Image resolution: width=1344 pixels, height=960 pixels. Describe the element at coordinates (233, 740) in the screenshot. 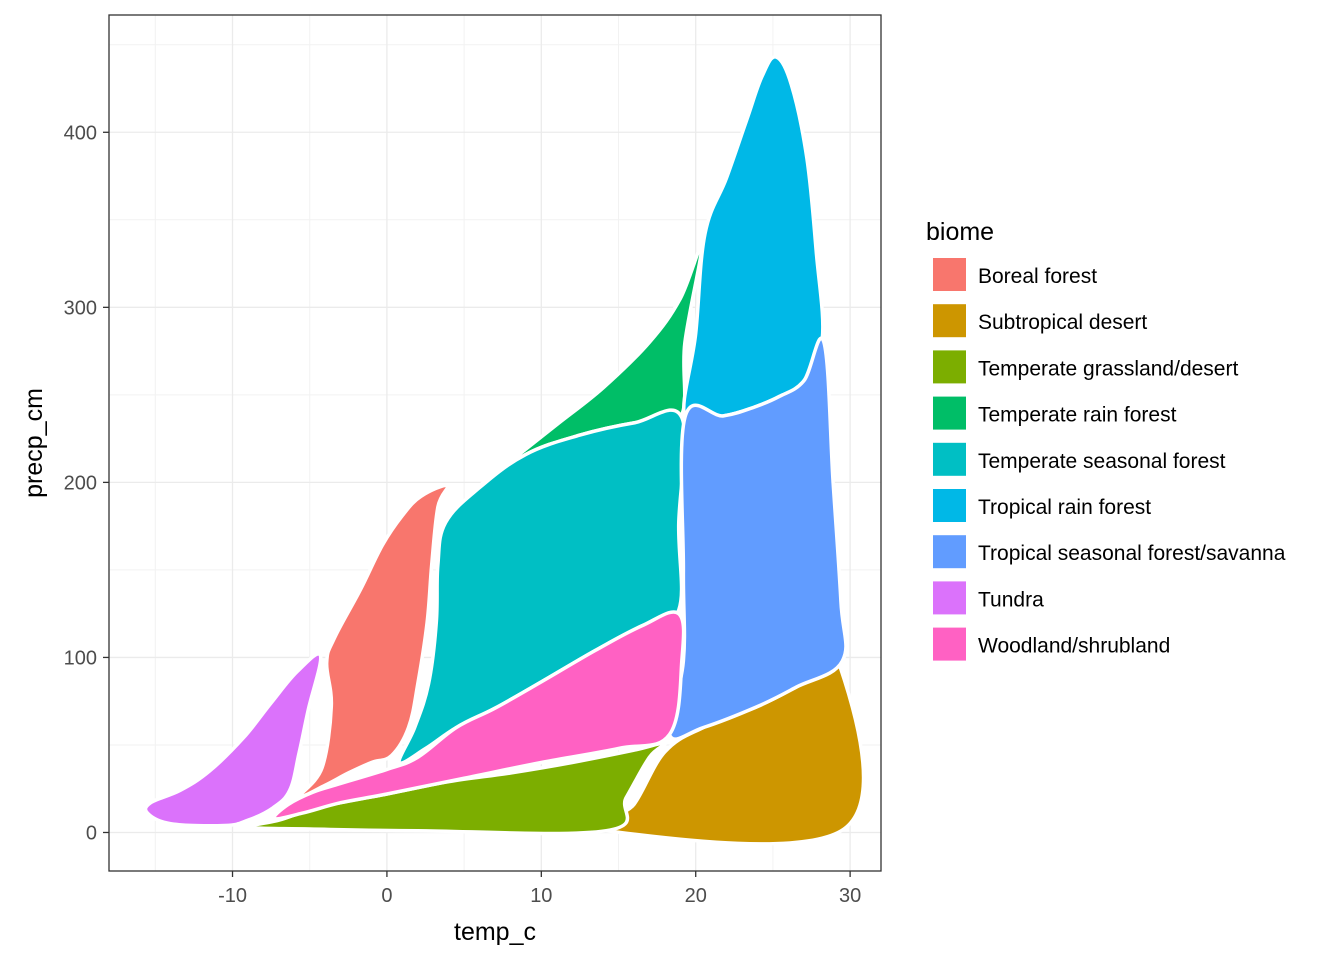

I see `area-tundra` at that location.